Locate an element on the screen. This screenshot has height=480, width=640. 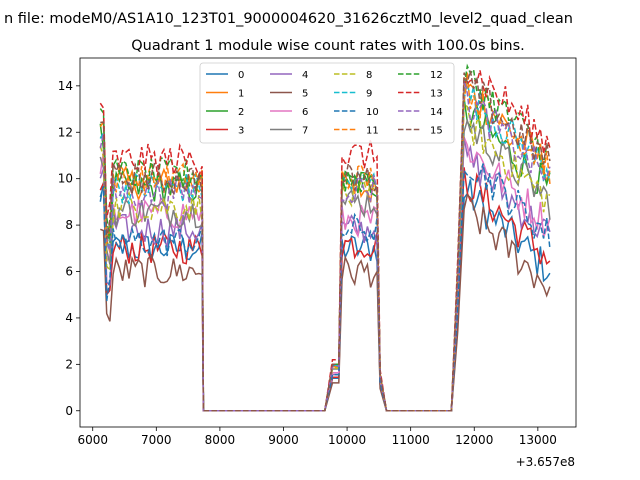
legend-label-9: 9 is located at coordinates (369, 94).